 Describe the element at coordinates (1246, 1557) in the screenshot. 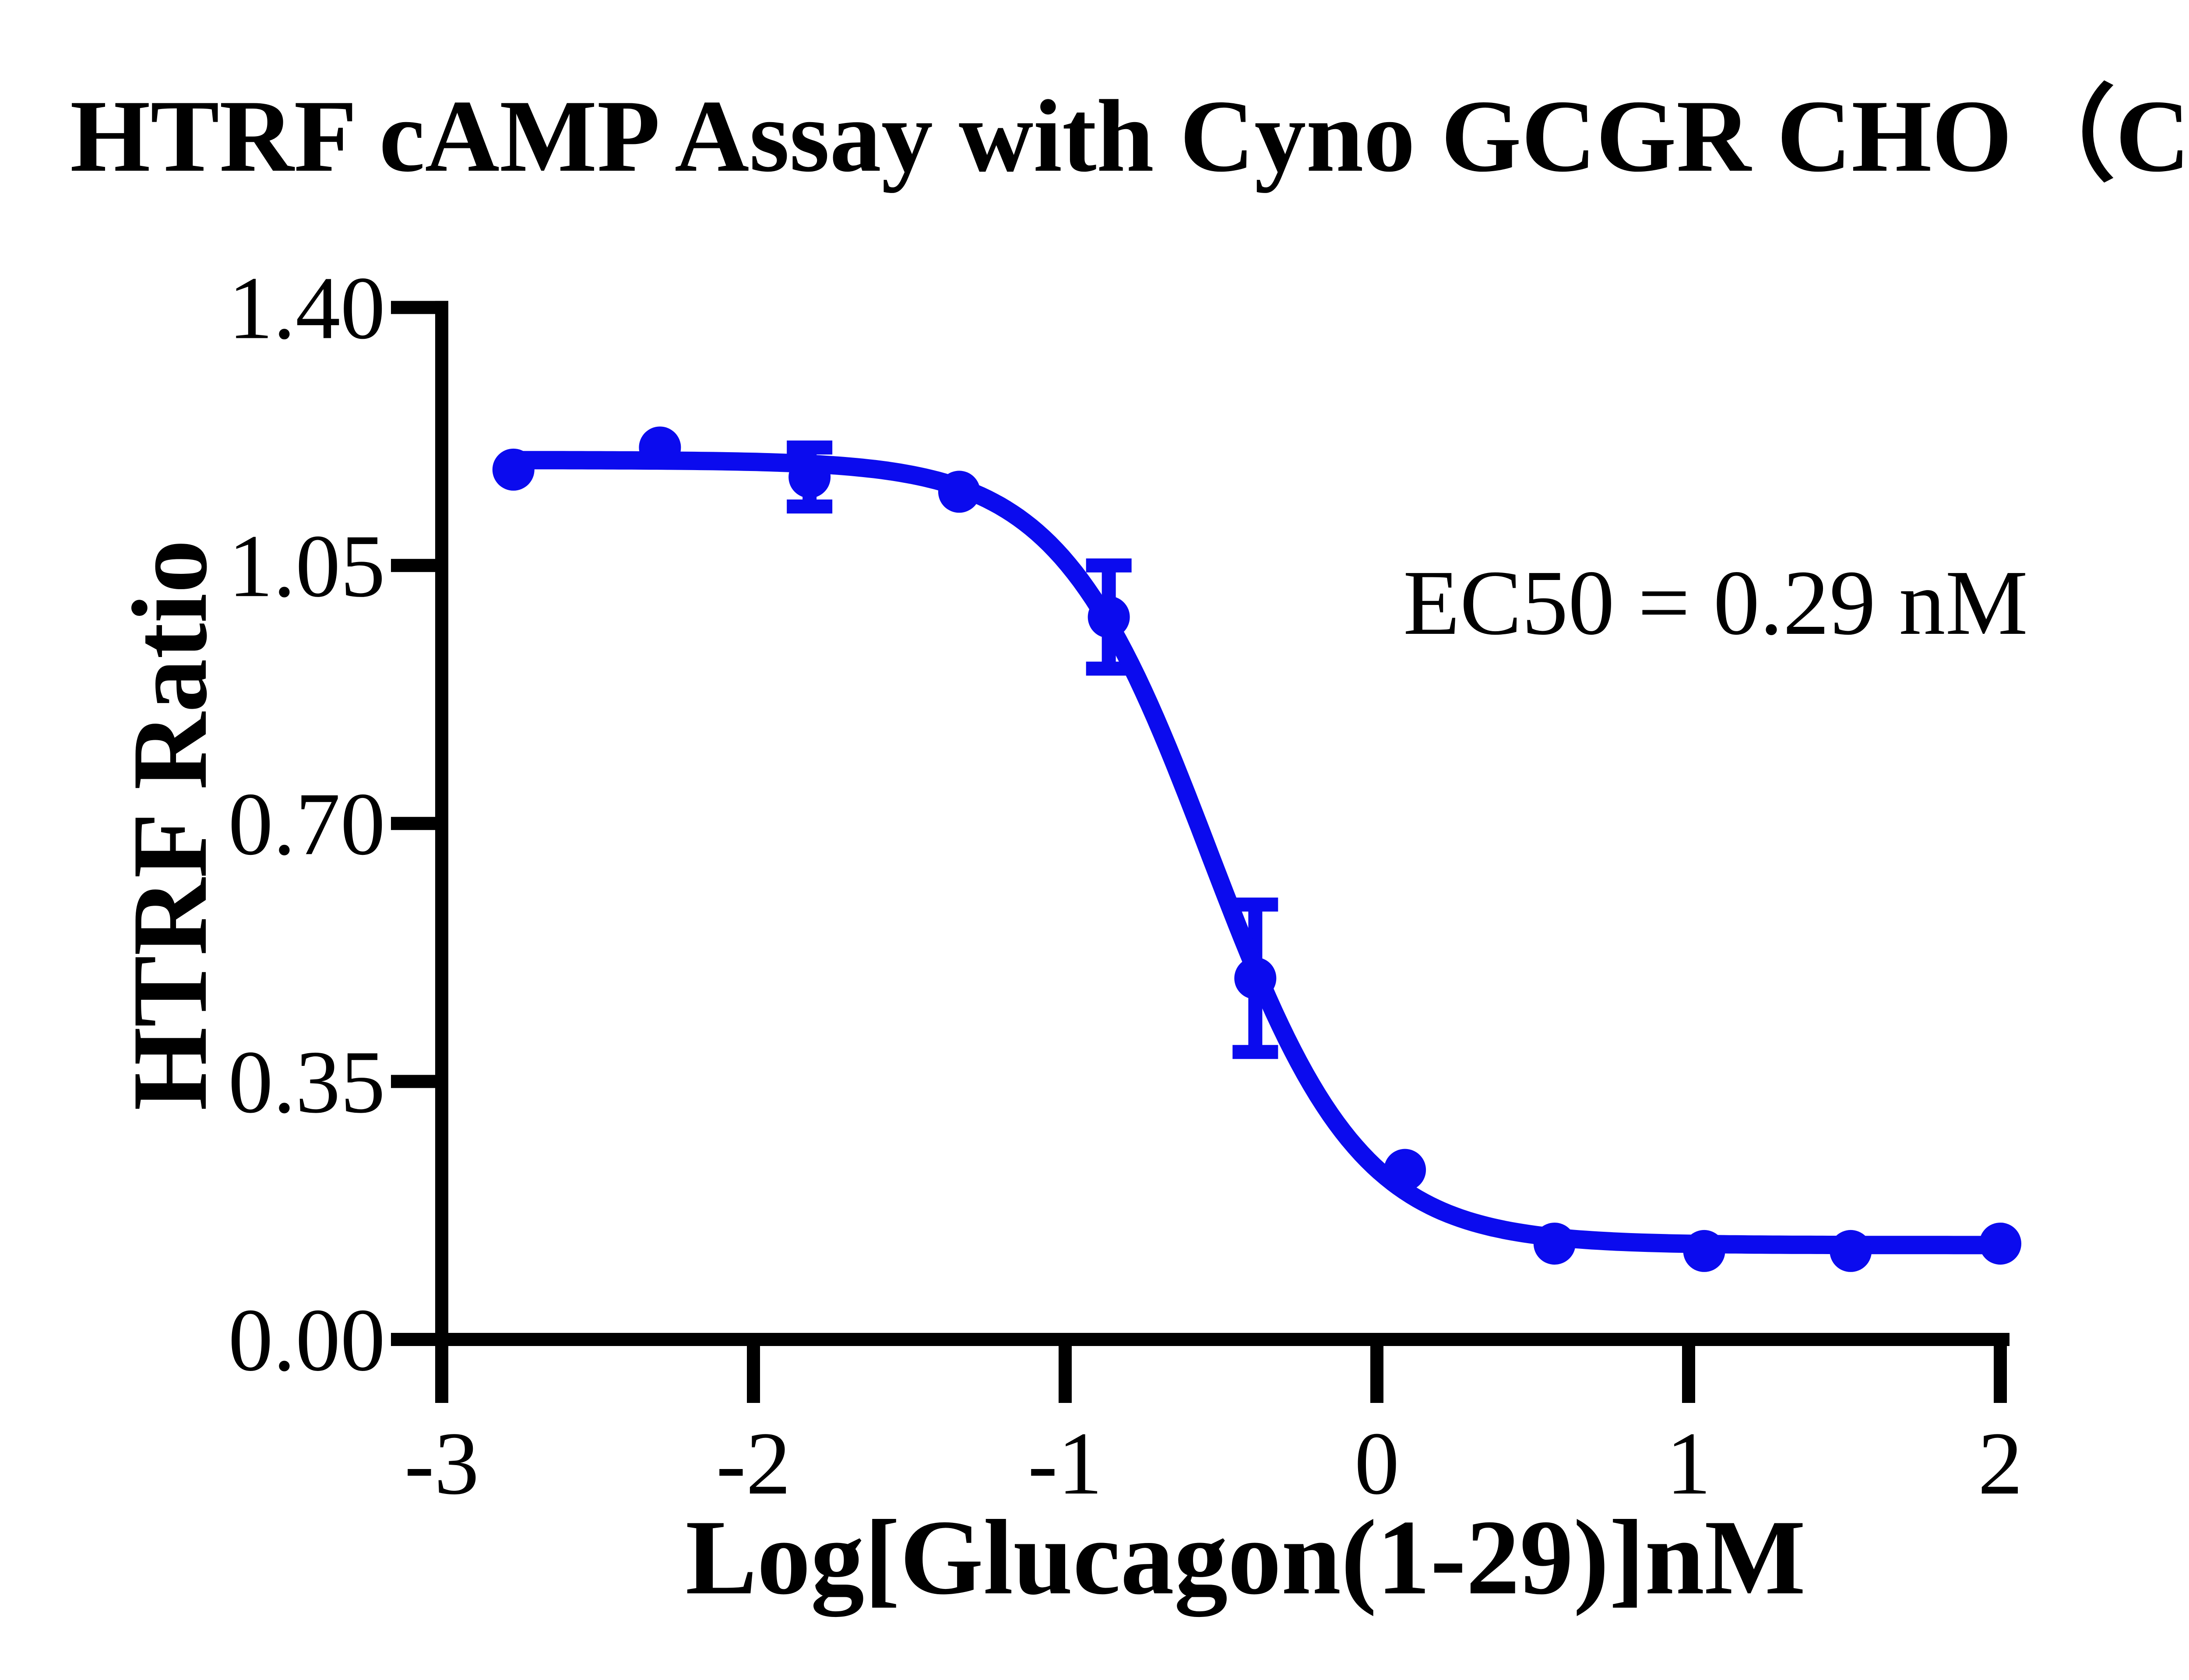

I see `x-axis-title: Log[Glucagon(1-29)]nM` at that location.